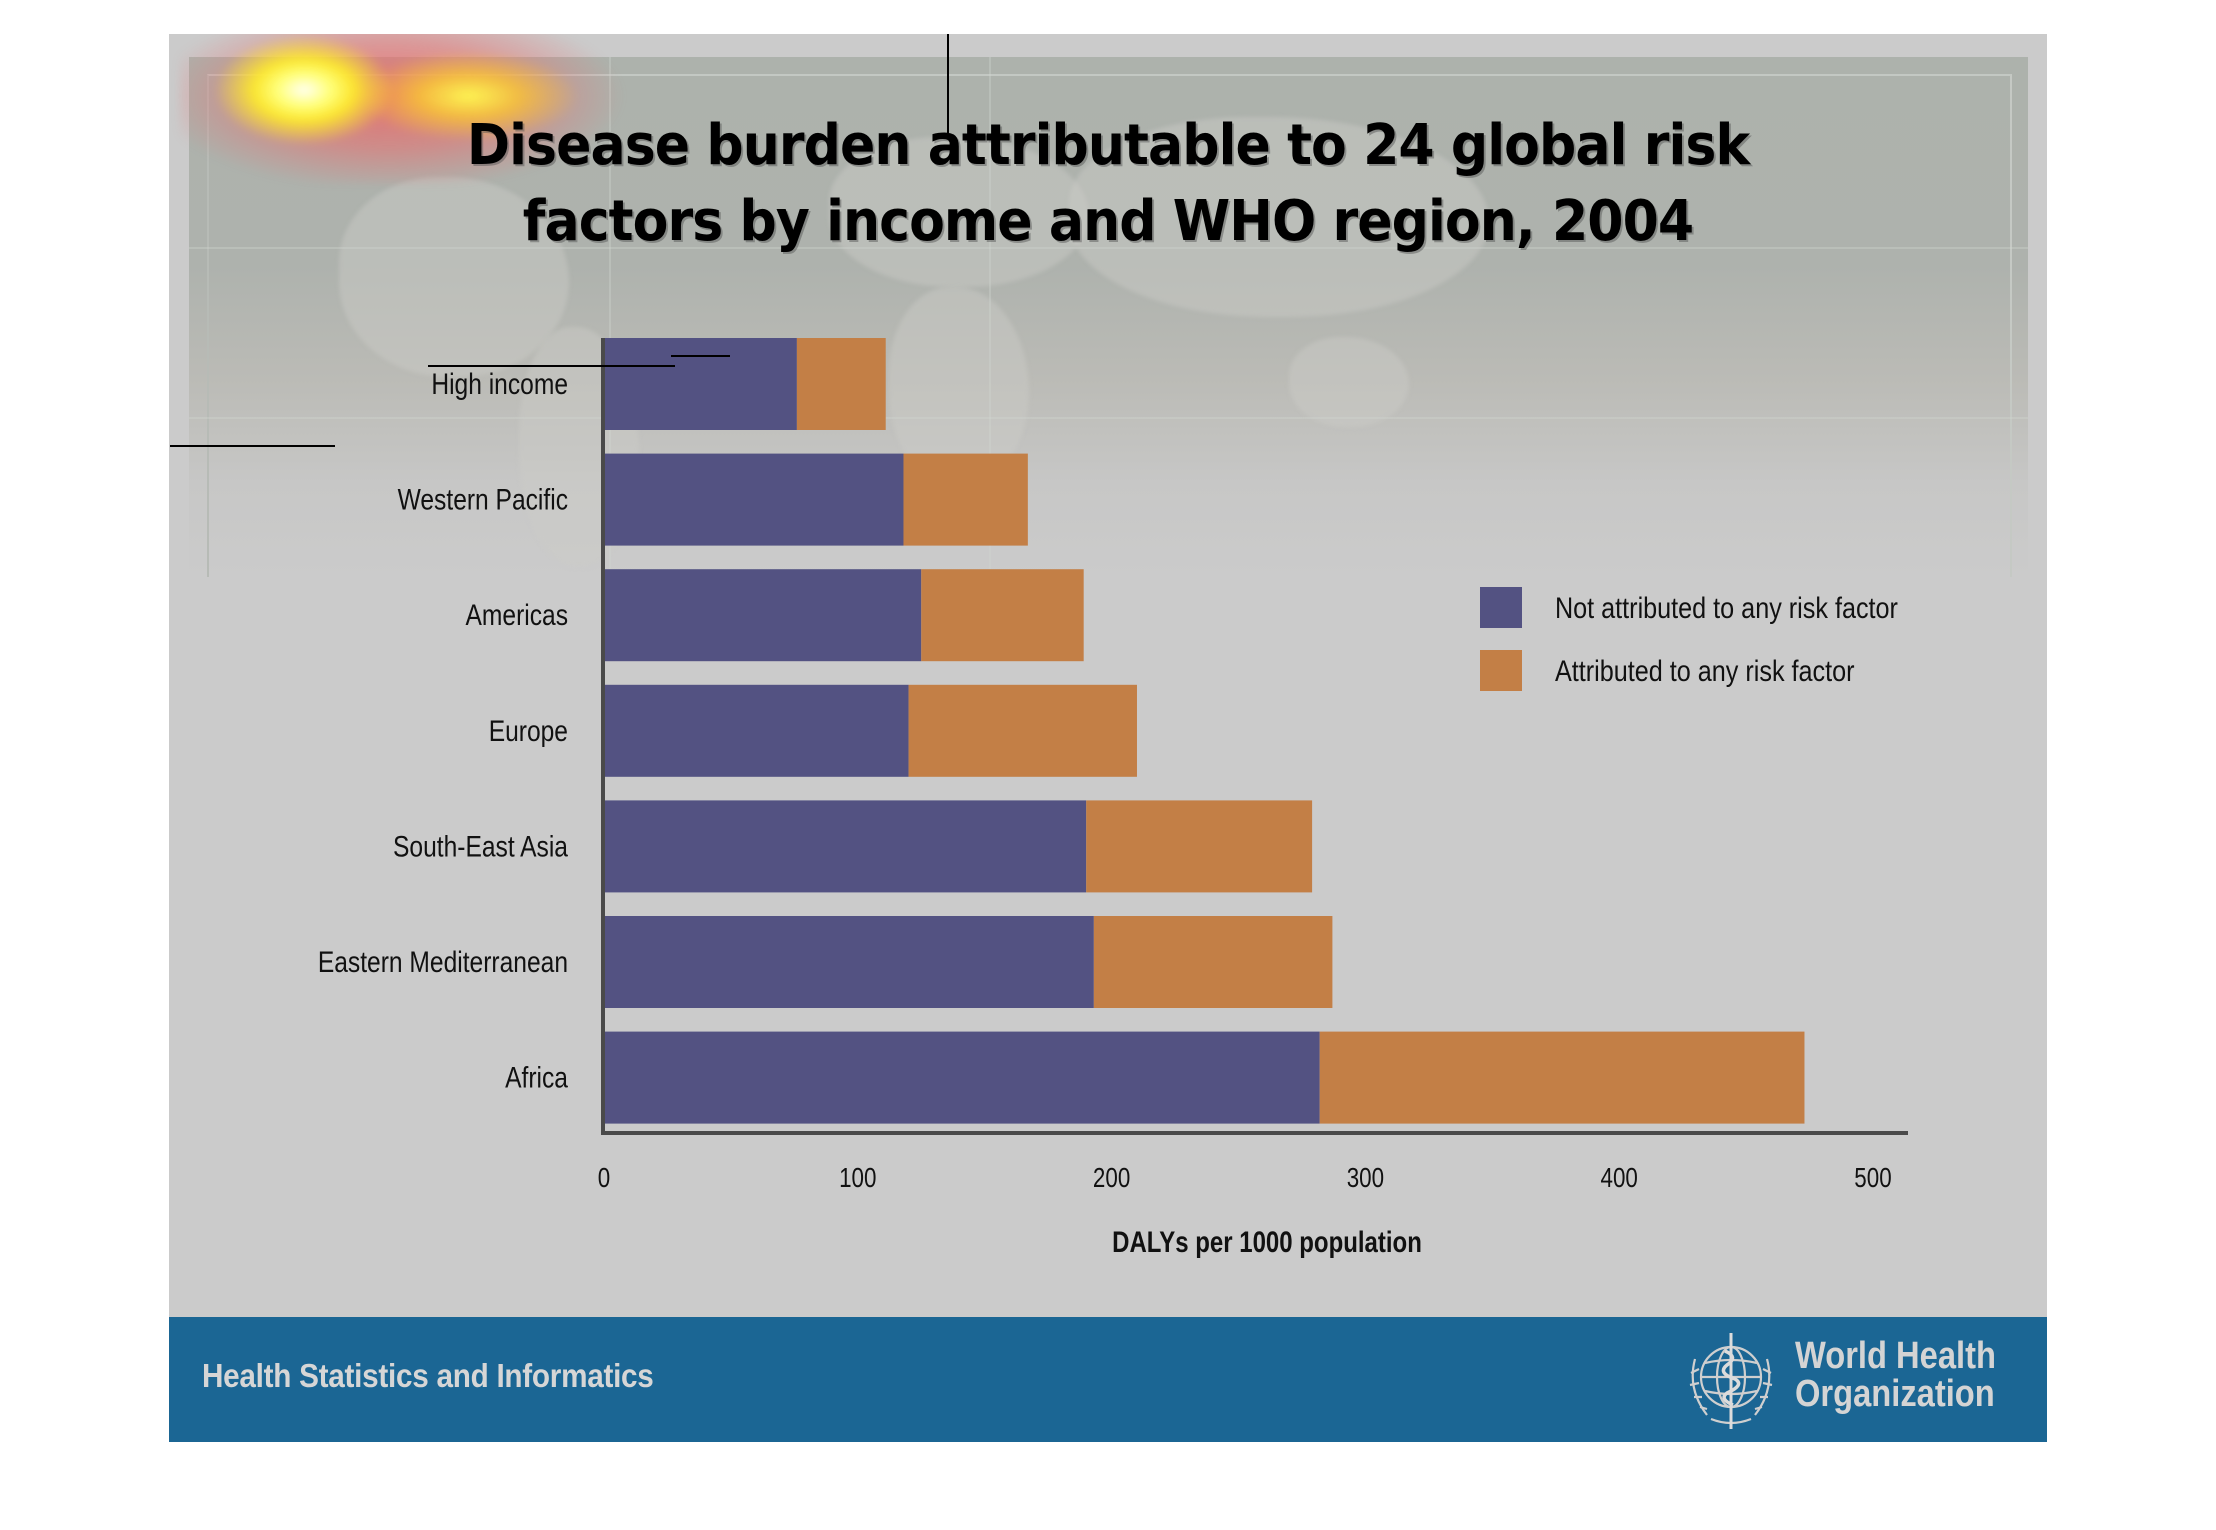 The height and width of the screenshot is (1530, 2216). Describe the element at coordinates (1619, 1178) in the screenshot. I see `x-tick-label: 400` at that location.